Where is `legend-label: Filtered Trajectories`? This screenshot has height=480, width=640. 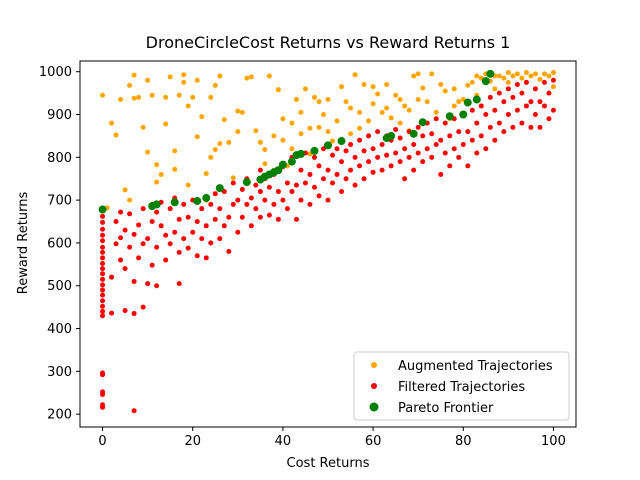 legend-label: Filtered Trajectories is located at coordinates (461, 387).